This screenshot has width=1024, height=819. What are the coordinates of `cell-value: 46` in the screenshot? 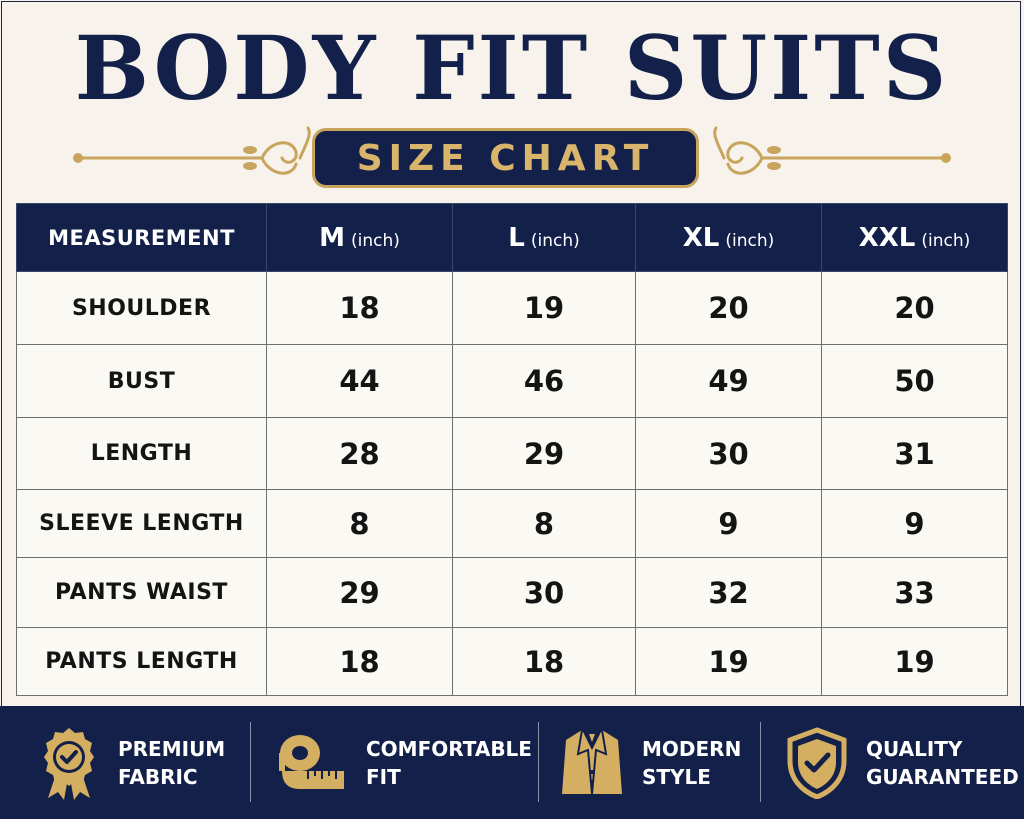 It's located at (544, 381).